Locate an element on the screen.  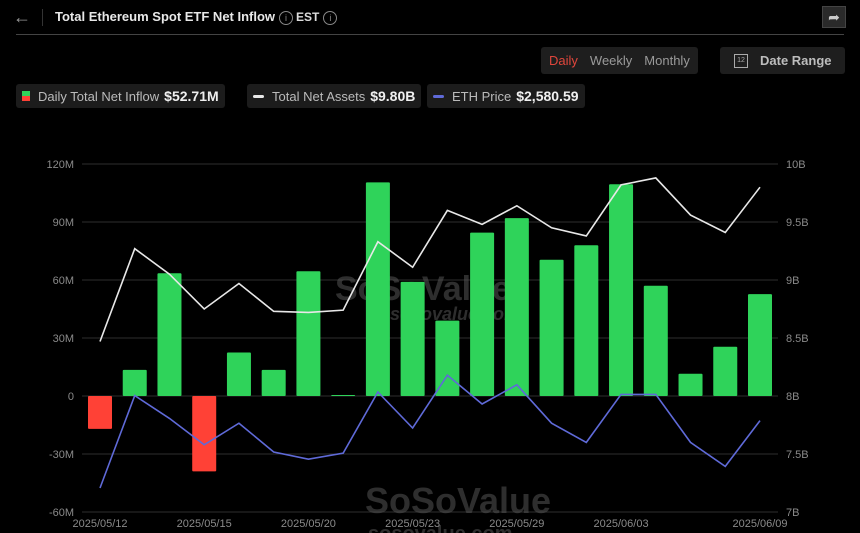
inflow-swatch-icon is located at coordinates (26, 96).